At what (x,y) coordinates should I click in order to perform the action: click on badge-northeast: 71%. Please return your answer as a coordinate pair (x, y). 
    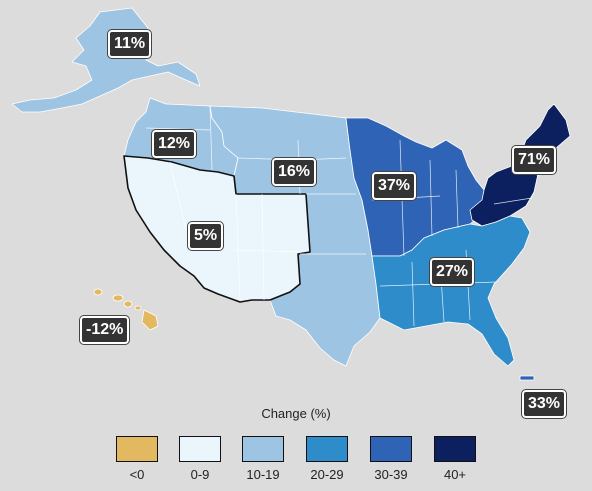
    Looking at the image, I should click on (534, 160).